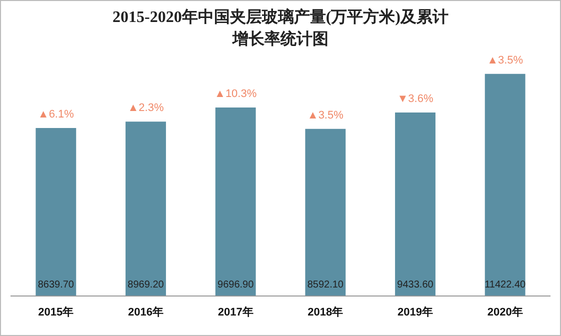  What do you see at coordinates (281, 28) in the screenshot?
I see `chart-title: 2015-2020年中国夹层玻璃产量(万平方米)及累计增长率统计图` at bounding box center [281, 28].